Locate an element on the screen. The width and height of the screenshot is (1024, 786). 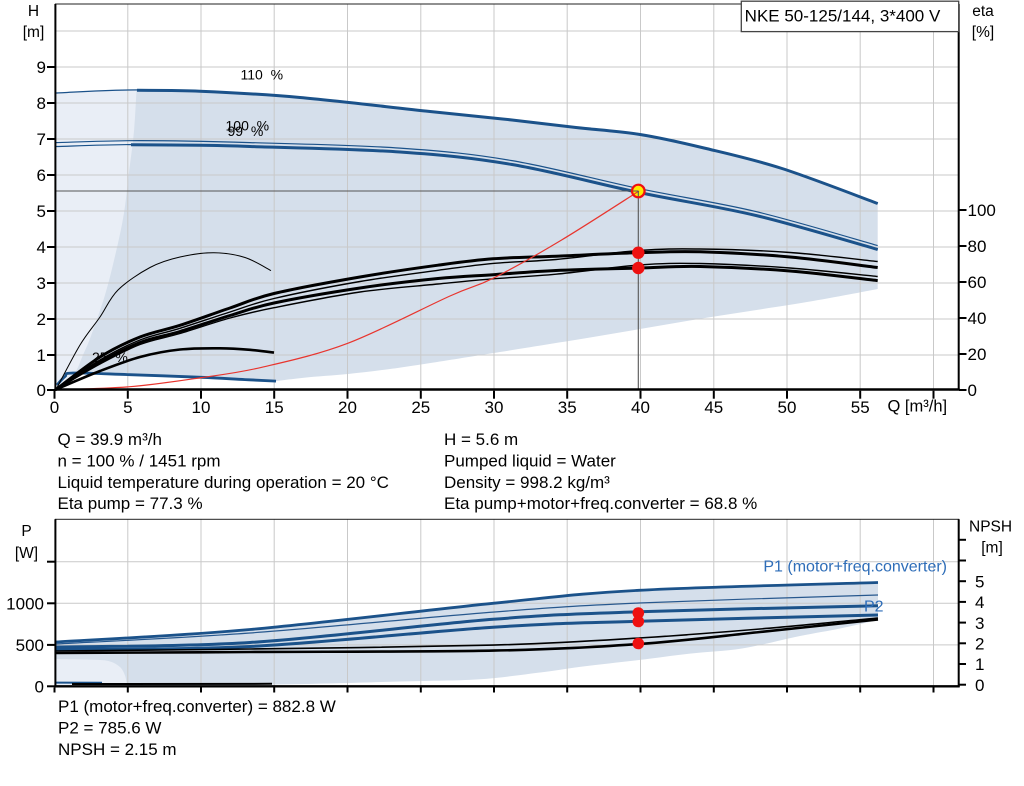
svg-text:P1 (motor+freq.converter) = 88: P1 (motor+freq.converter) = 882.8 W is located at coordinates (197, 706).